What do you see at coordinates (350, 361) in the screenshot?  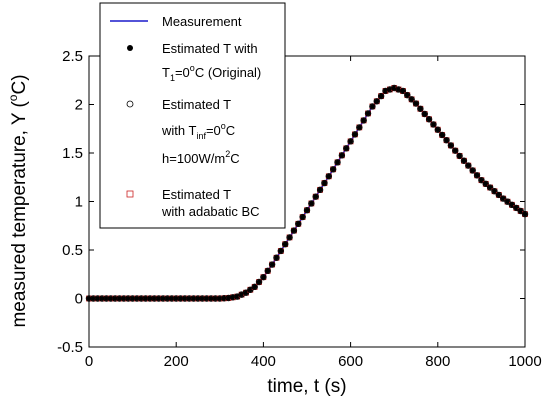 I see `x-tick-label: 600` at bounding box center [350, 361].